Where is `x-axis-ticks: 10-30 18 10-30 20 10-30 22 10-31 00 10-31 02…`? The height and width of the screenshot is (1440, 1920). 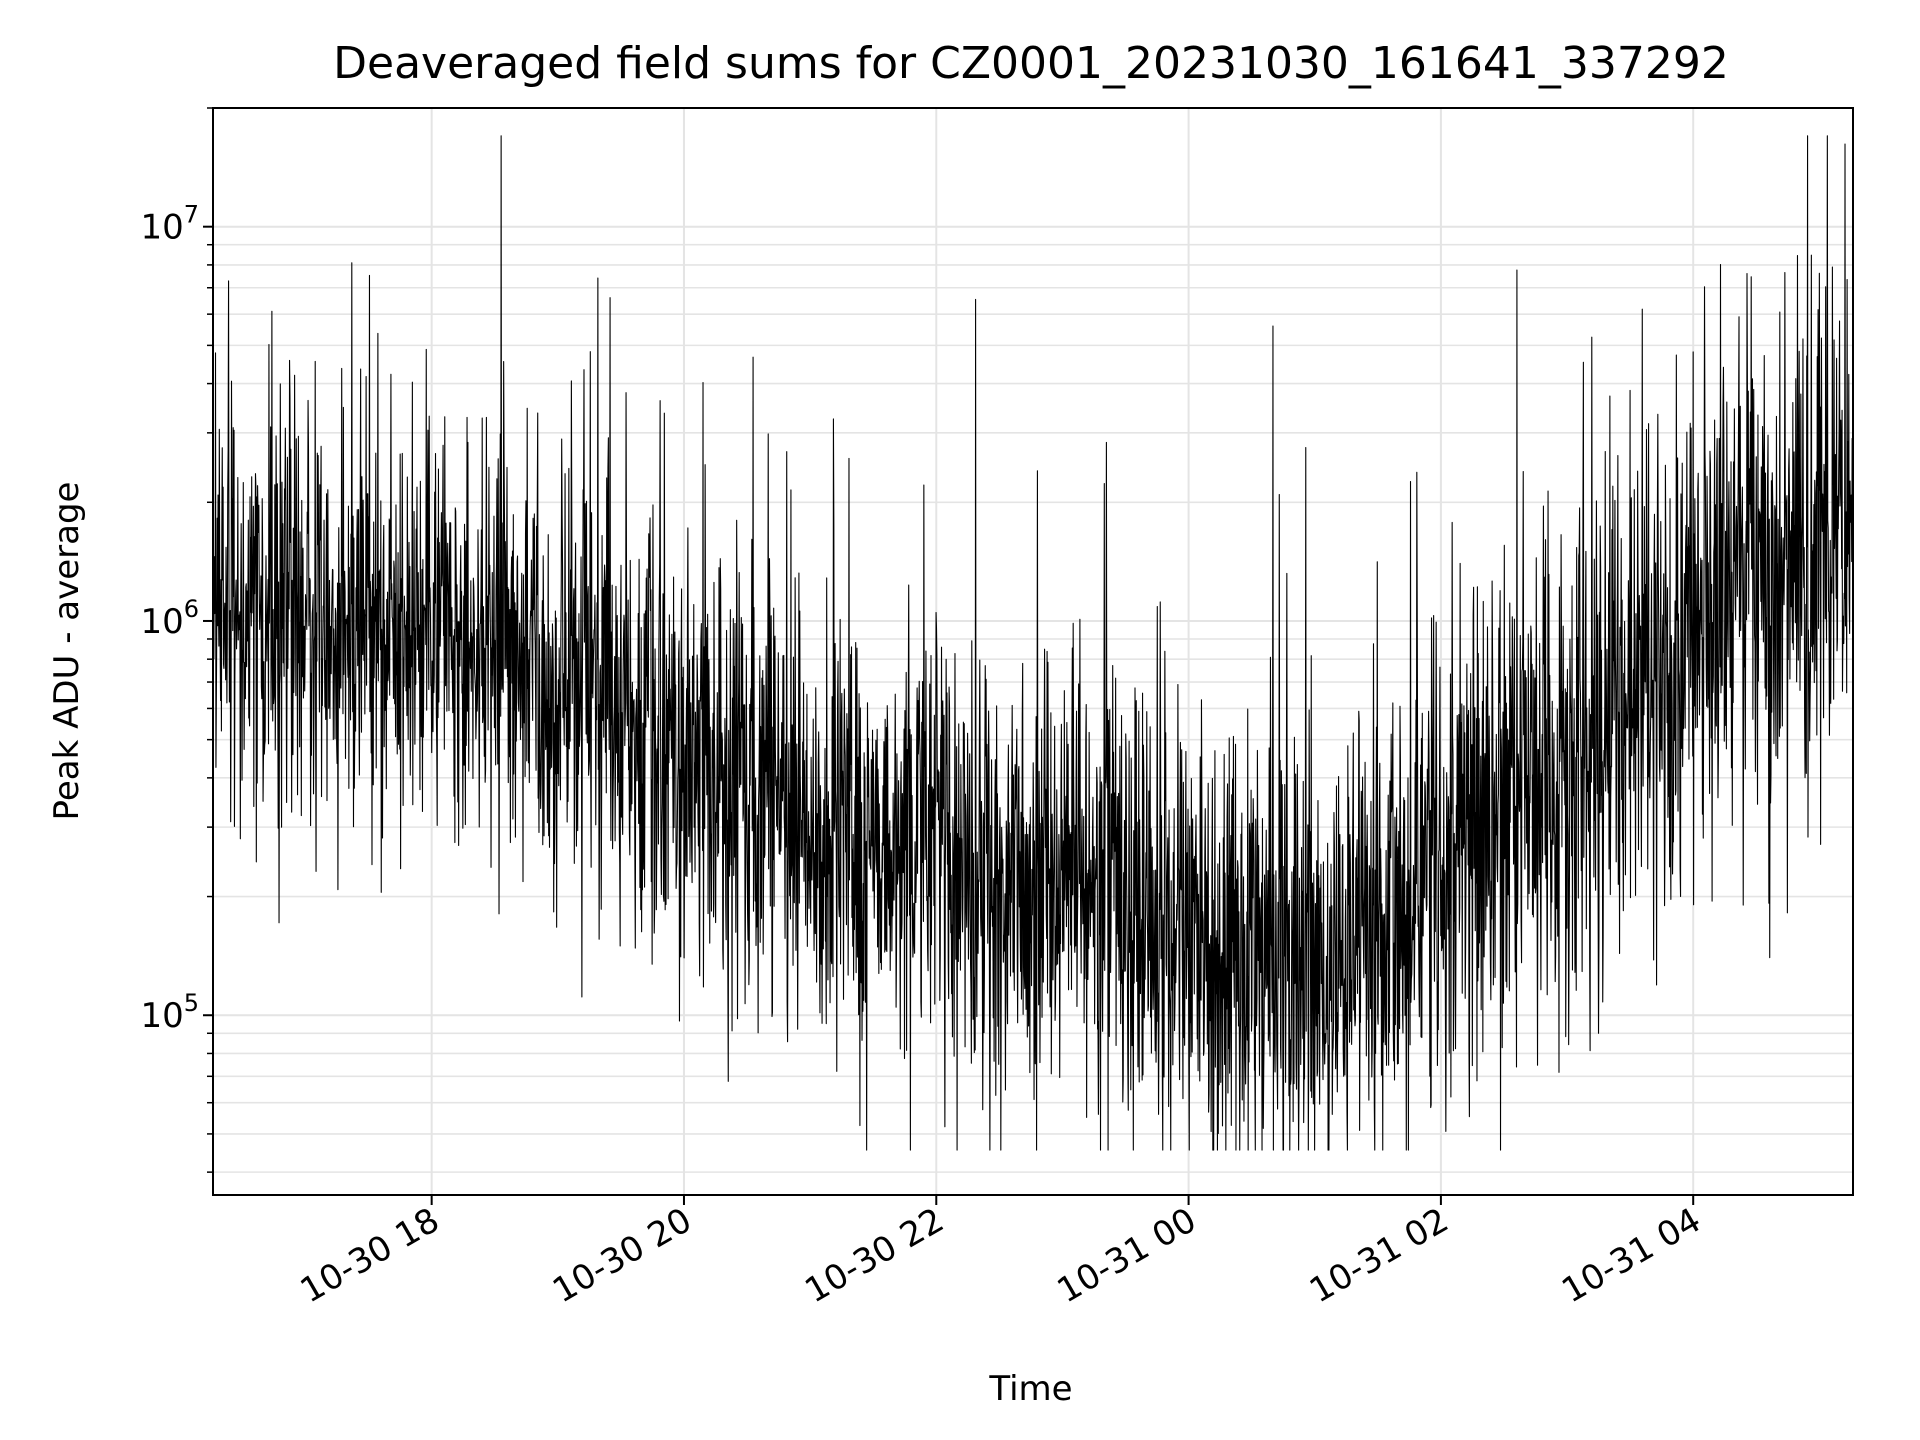
x-axis-ticks: 10-30 18 10-30 20 10-30 22 10-31 00 10-31 02… is located at coordinates (1001, 1253).